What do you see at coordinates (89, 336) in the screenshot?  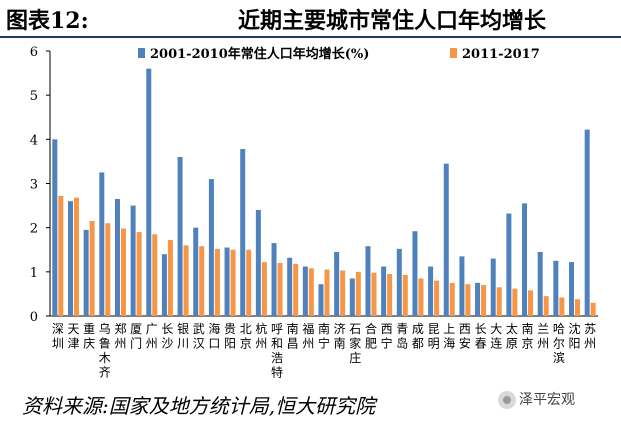 I see `x-tick-label: 重庆` at bounding box center [89, 336].